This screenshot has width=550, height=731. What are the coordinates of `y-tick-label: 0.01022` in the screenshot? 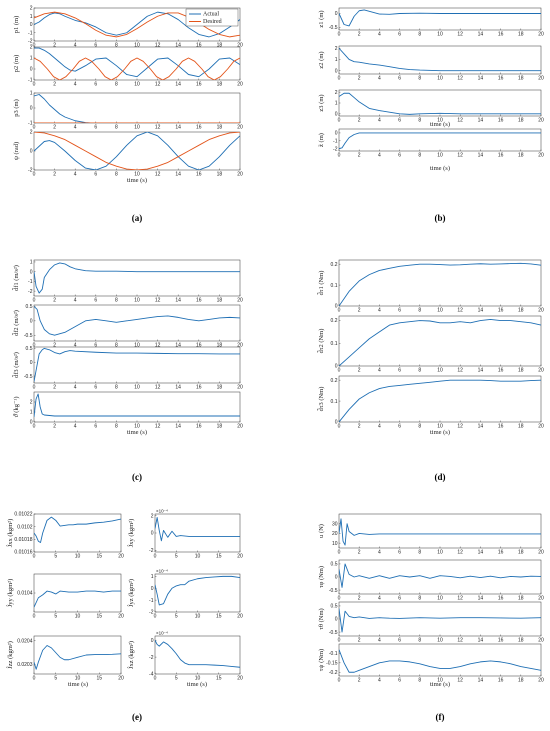 It's located at (23, 515).